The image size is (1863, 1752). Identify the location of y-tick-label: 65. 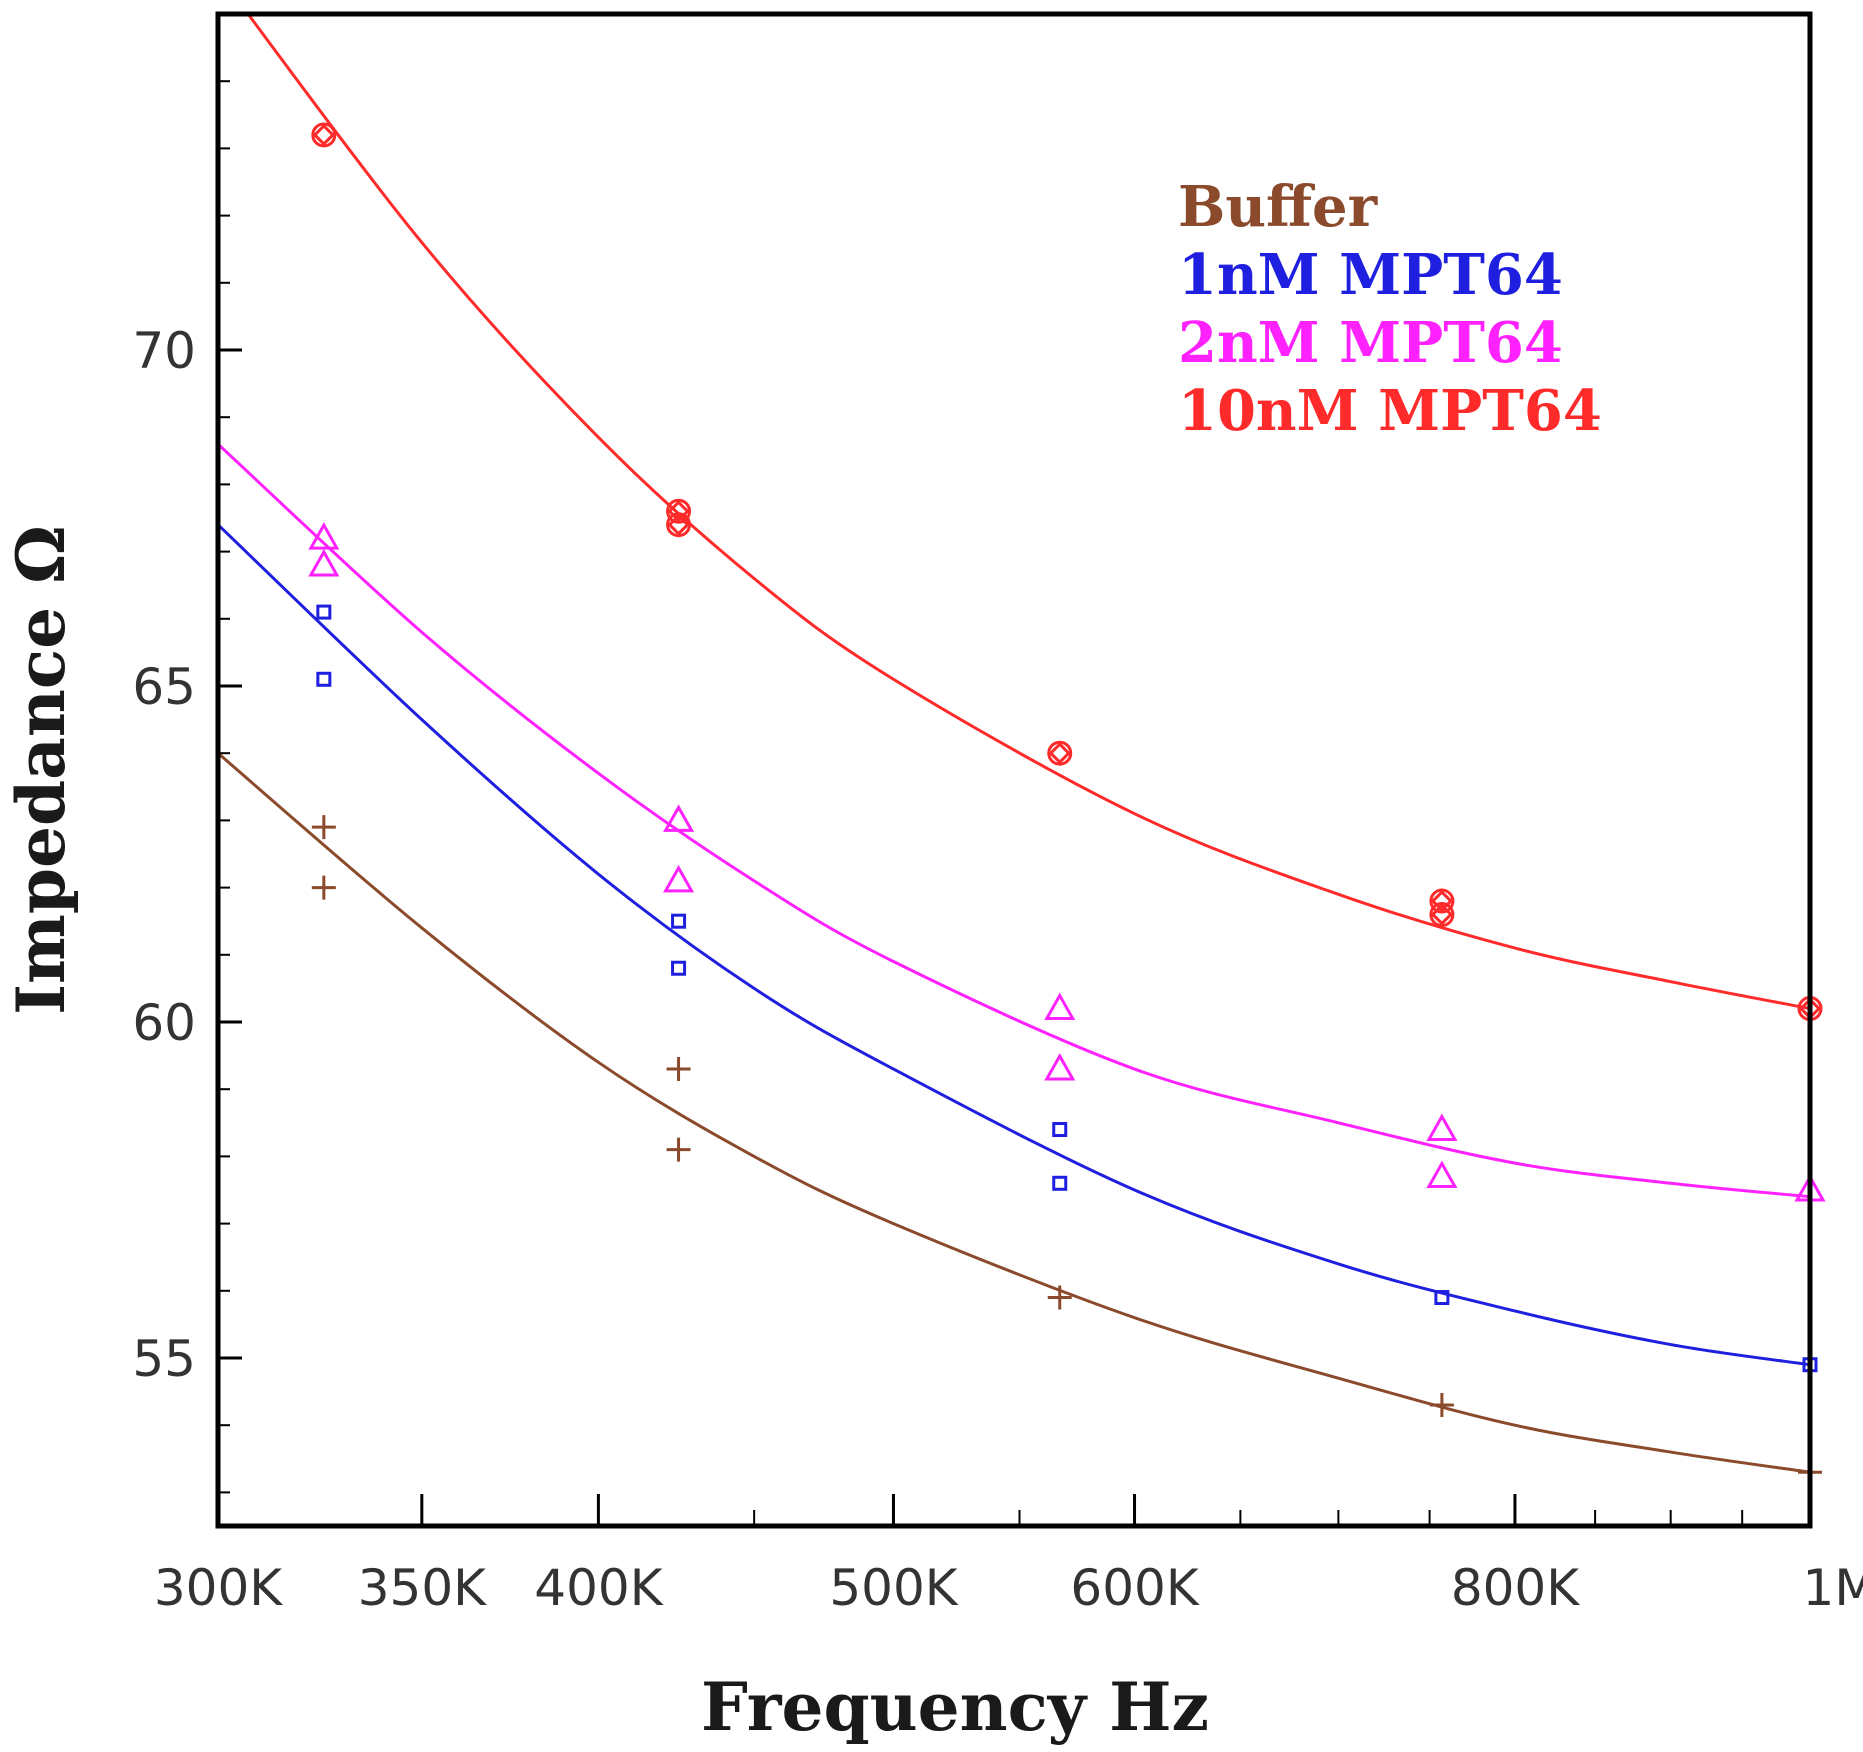
(164, 687).